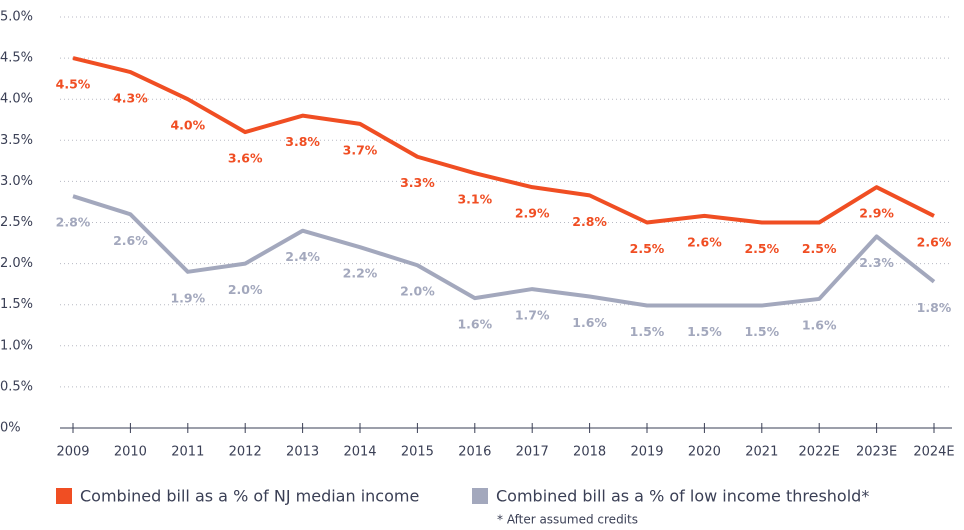  Describe the element at coordinates (245, 452) in the screenshot. I see `x-tick-label: 2012` at that location.